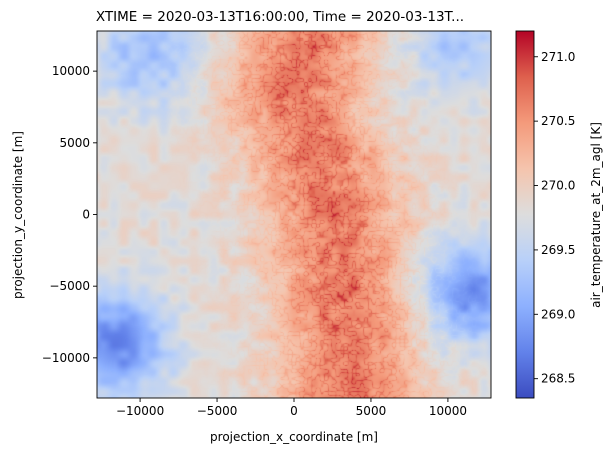 This screenshot has width=614, height=453. I want to click on y-axis-label: projection_y_coordinate [m], so click(18, 215).